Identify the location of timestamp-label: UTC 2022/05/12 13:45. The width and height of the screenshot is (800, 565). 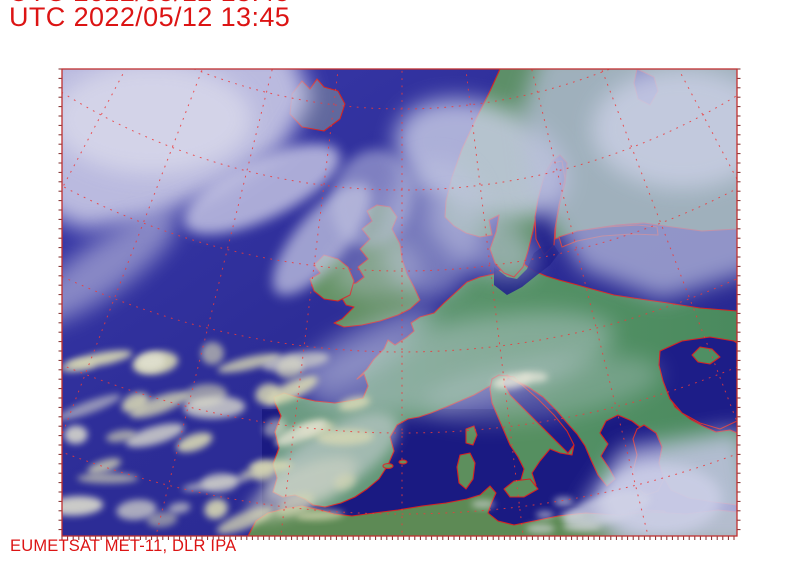
(150, 17).